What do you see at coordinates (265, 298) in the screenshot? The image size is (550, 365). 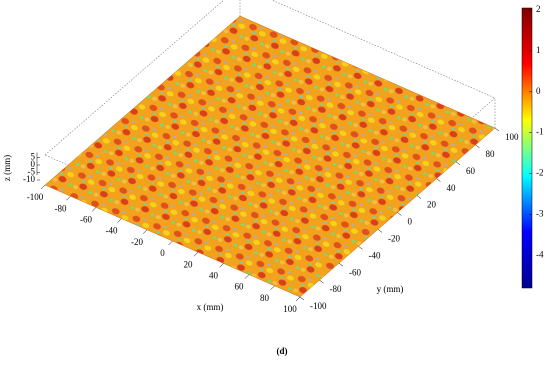 I see `x-tick-label: 80` at bounding box center [265, 298].